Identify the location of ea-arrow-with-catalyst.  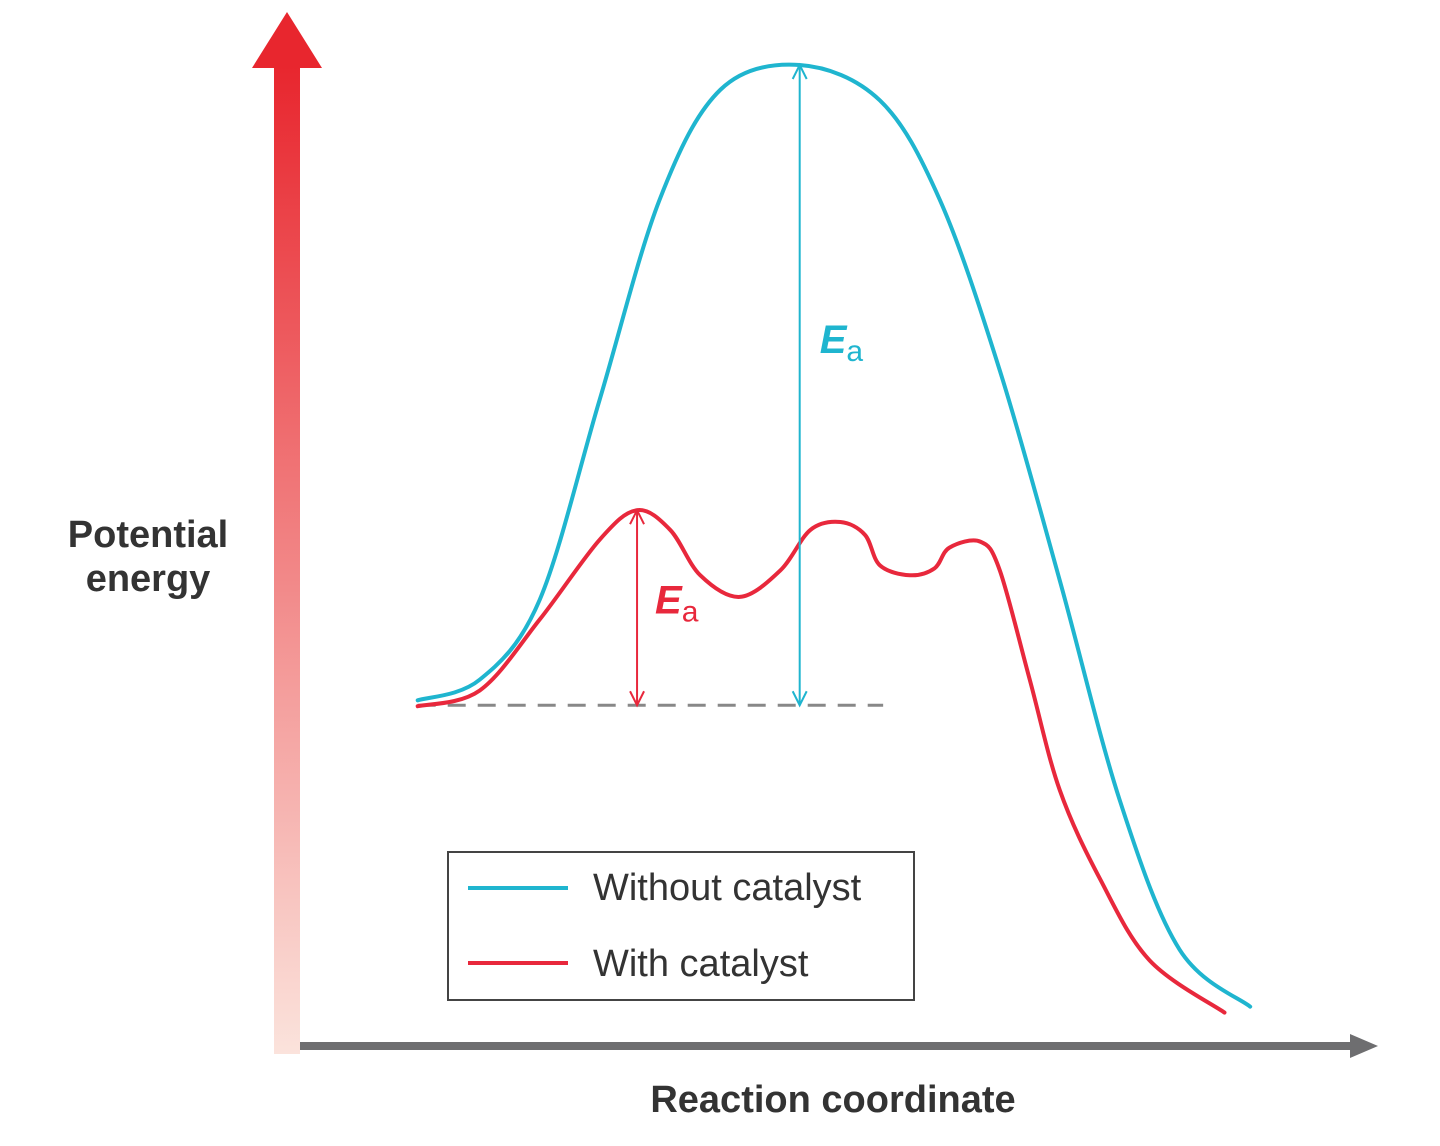
(637, 607).